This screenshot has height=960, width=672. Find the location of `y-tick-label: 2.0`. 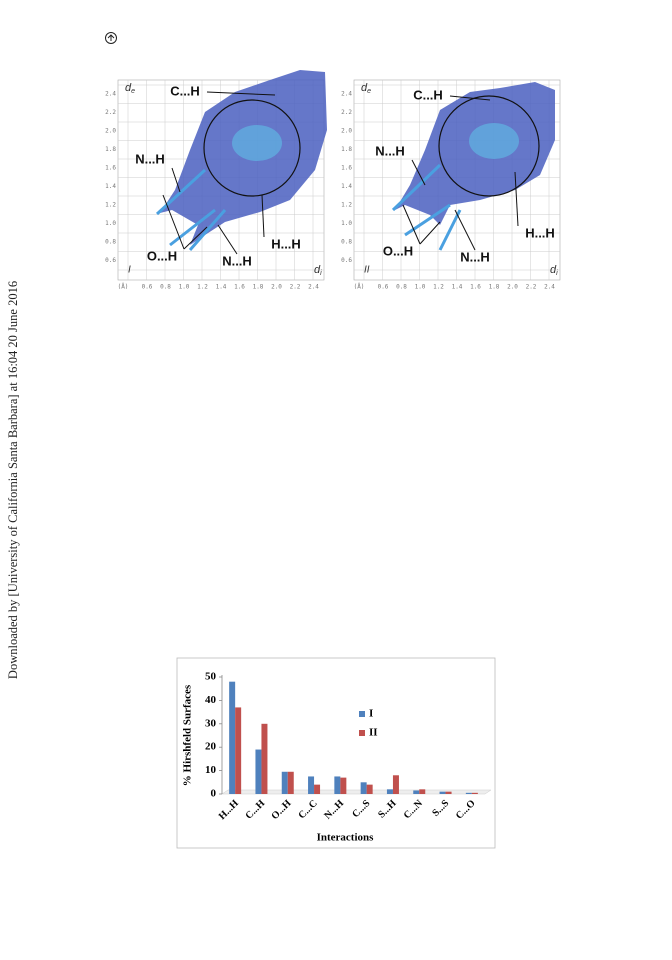

y-tick-label: 2.0 is located at coordinates (346, 131).